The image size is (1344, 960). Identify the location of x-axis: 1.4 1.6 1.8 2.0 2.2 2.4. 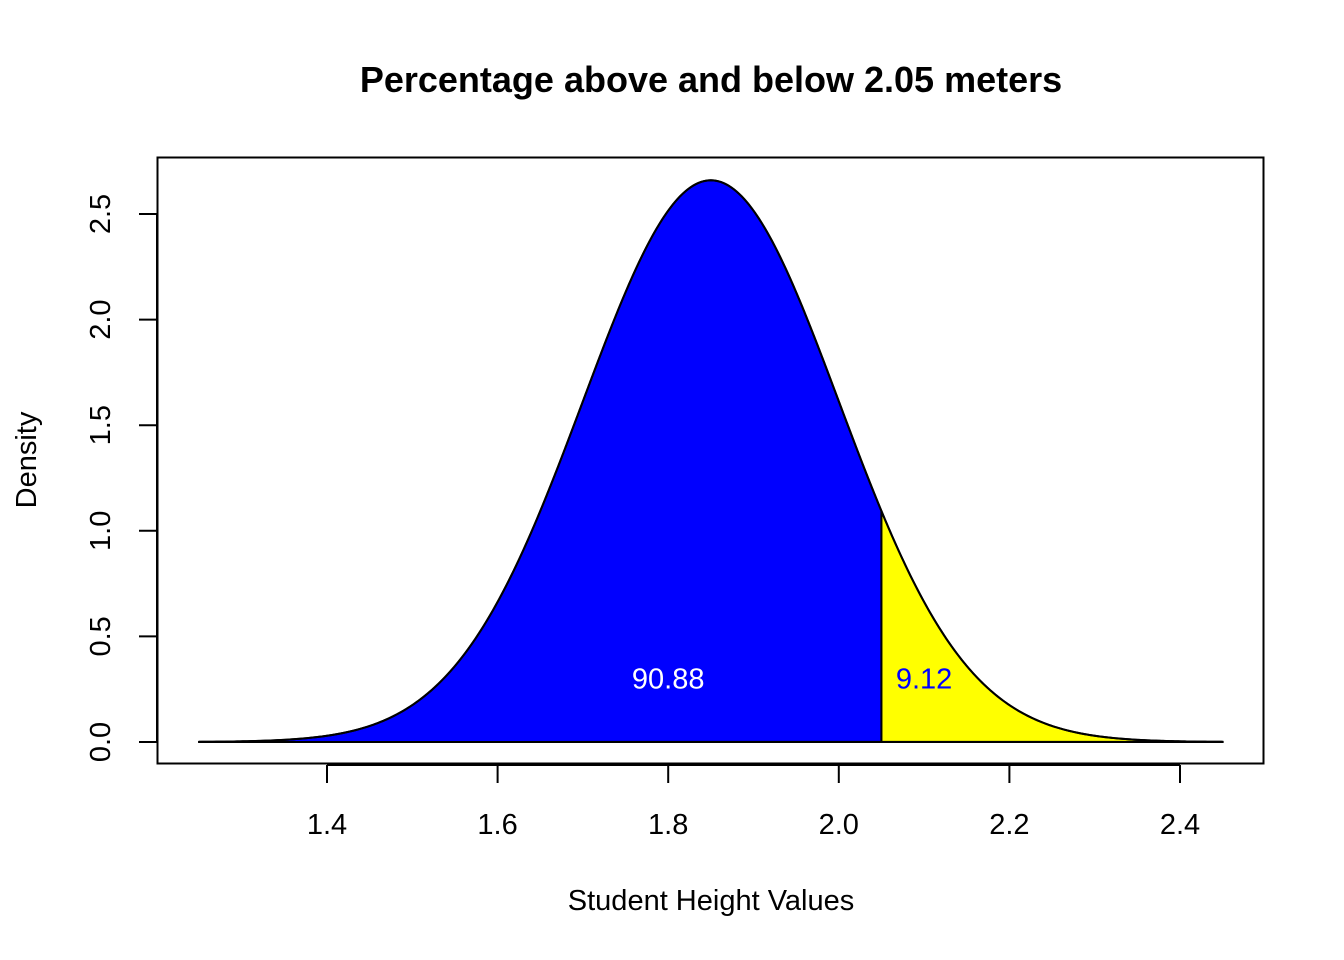
(753, 802).